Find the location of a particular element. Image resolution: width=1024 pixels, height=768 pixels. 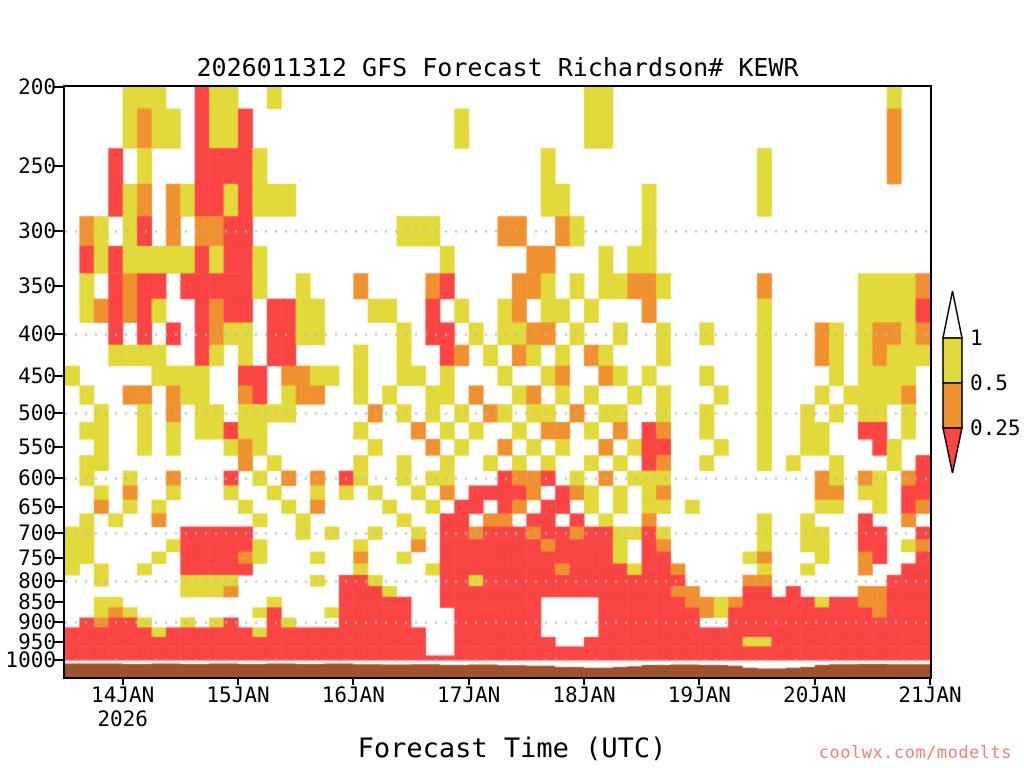

x-tick-label: 17JAN is located at coordinates (469, 695).